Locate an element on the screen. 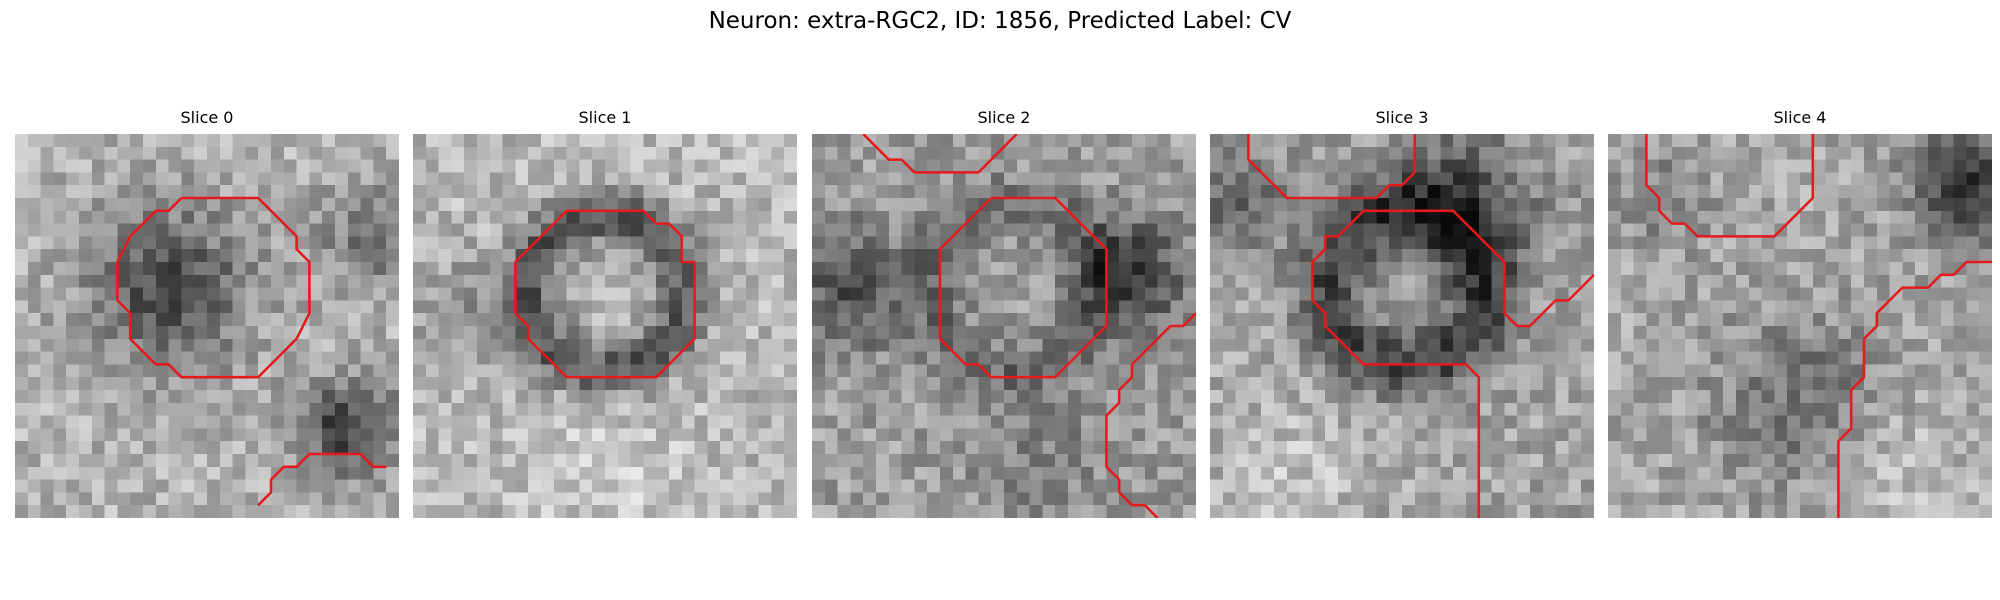 This screenshot has width=2000, height=600. slice-title: Slice 2 is located at coordinates (1004, 117).